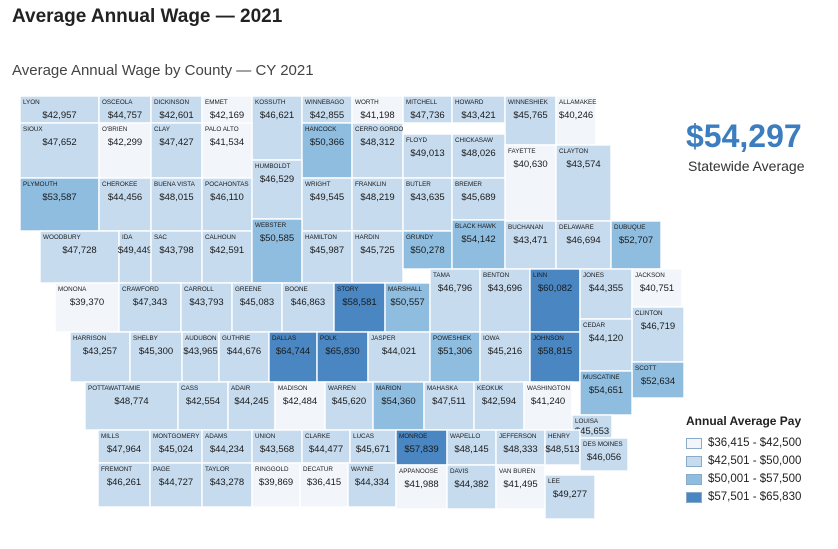  Describe the element at coordinates (189, 388) in the screenshot. I see `county-name: CASS` at that location.